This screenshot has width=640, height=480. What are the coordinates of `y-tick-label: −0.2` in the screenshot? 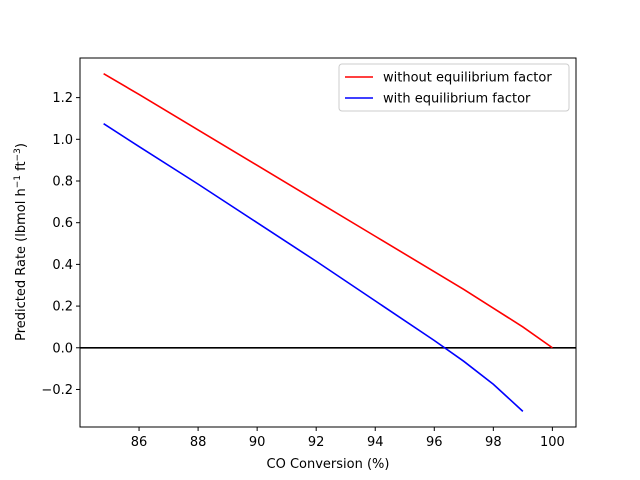 It's located at (57, 390).